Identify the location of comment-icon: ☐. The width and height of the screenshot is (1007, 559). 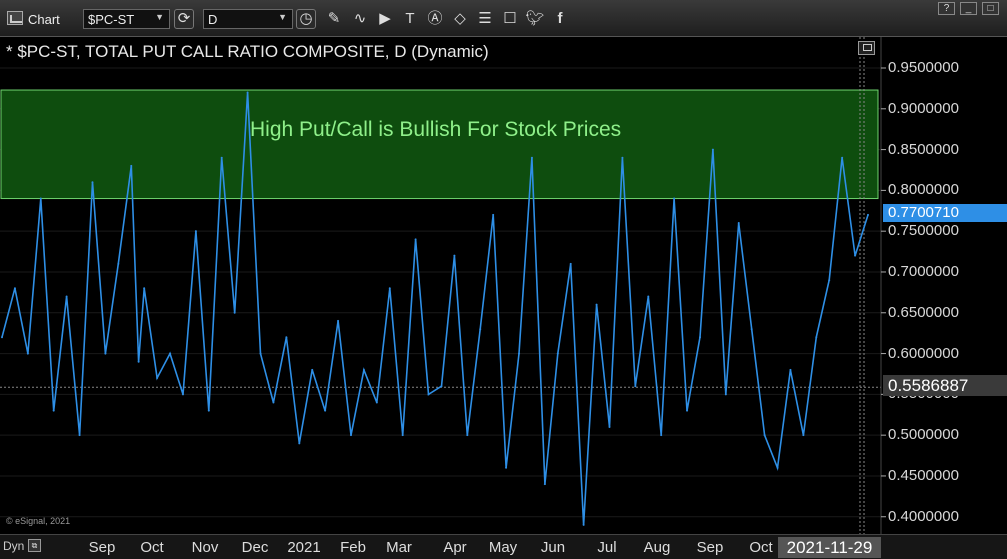
(510, 18).